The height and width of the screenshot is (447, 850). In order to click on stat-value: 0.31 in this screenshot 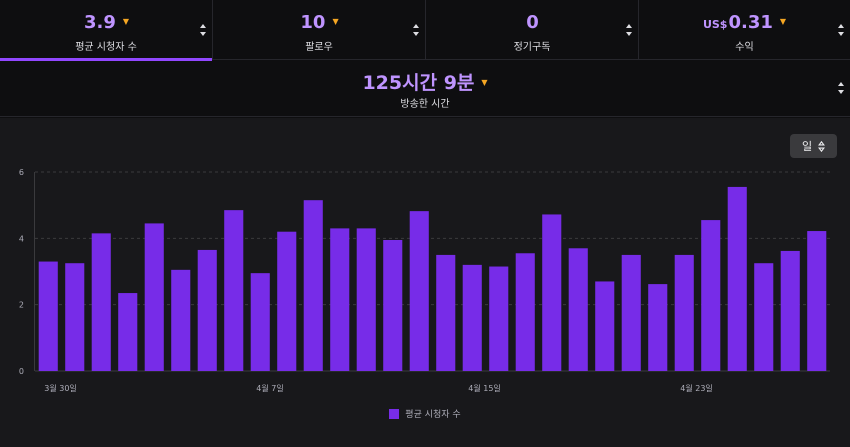, I will do `click(750, 22)`.